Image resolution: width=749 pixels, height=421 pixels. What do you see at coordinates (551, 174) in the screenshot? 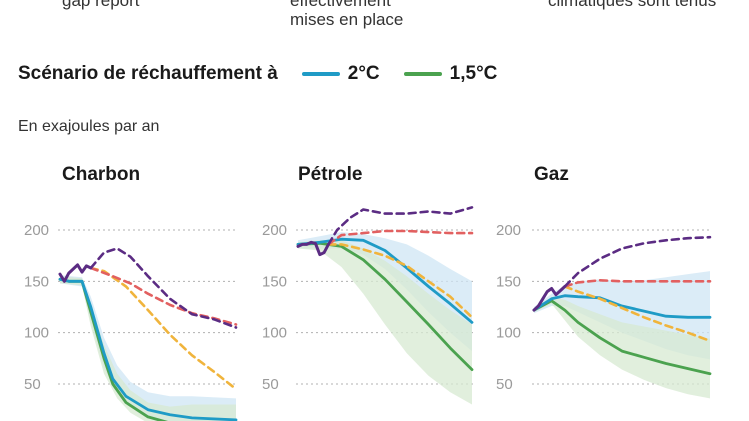
I see `panel-title-gaz: Gaz` at bounding box center [551, 174].